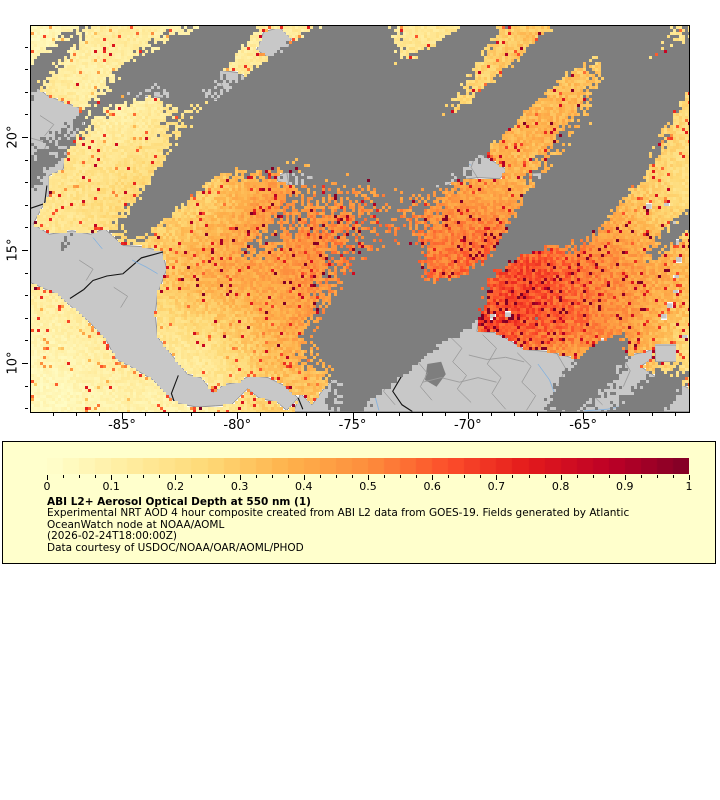  Describe the element at coordinates (111, 486) in the screenshot. I see `colorbar-tick-label: 0.1` at that location.